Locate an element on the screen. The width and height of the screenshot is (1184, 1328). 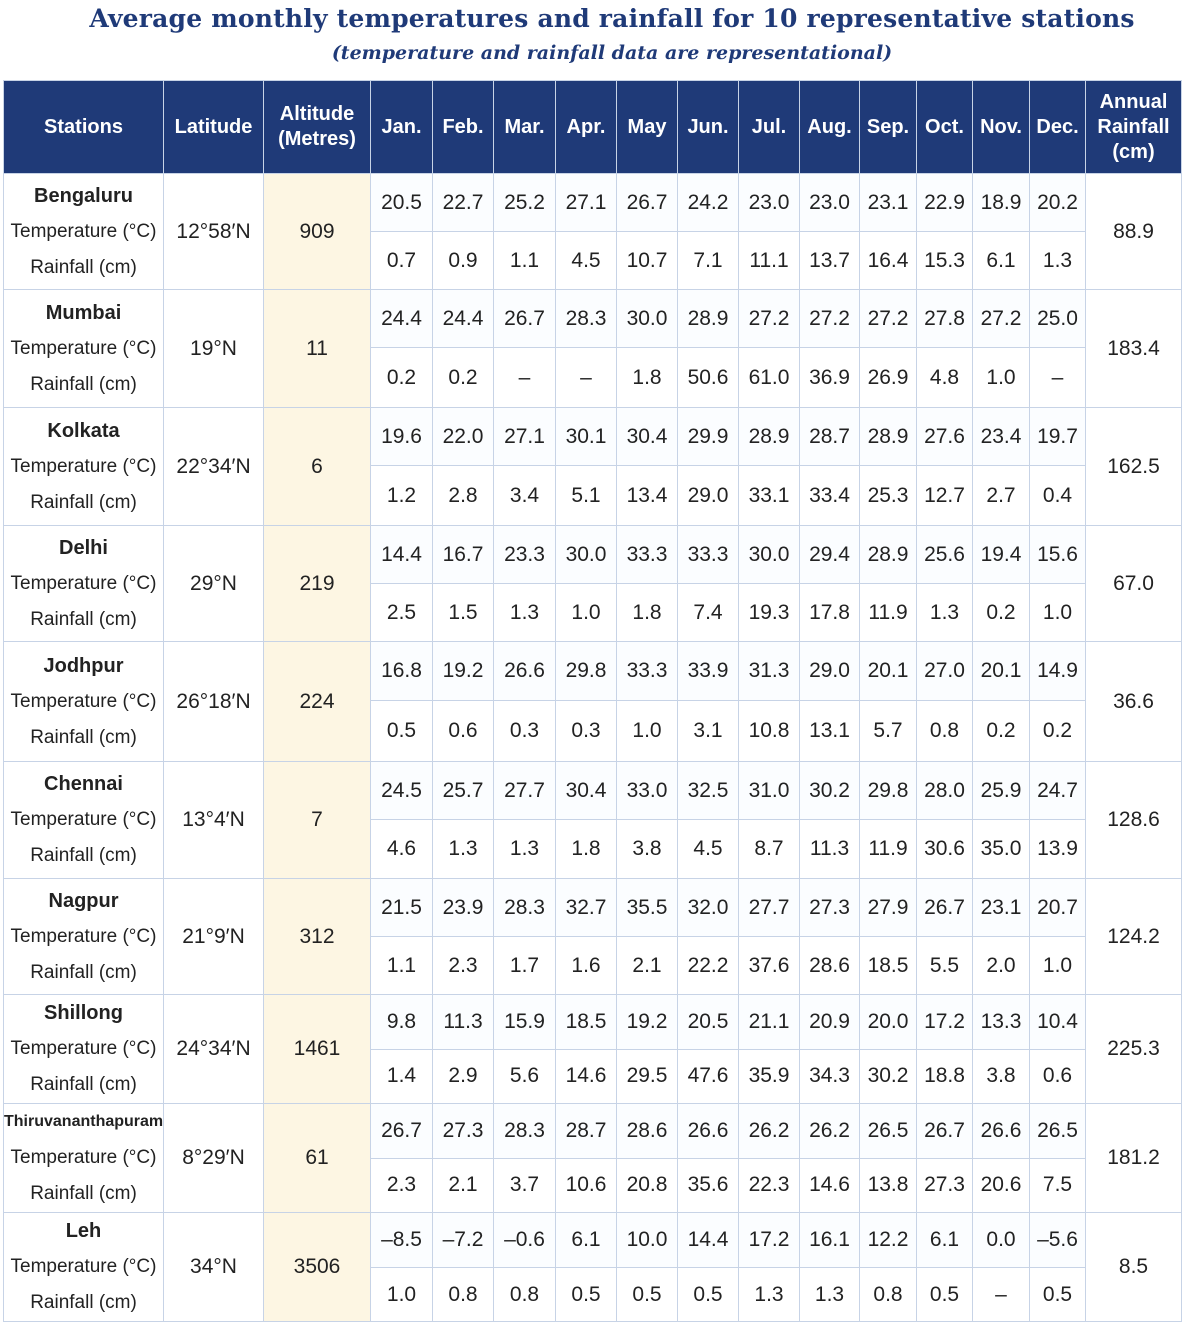
rainfall-value: 0.2 is located at coordinates (1001, 612).